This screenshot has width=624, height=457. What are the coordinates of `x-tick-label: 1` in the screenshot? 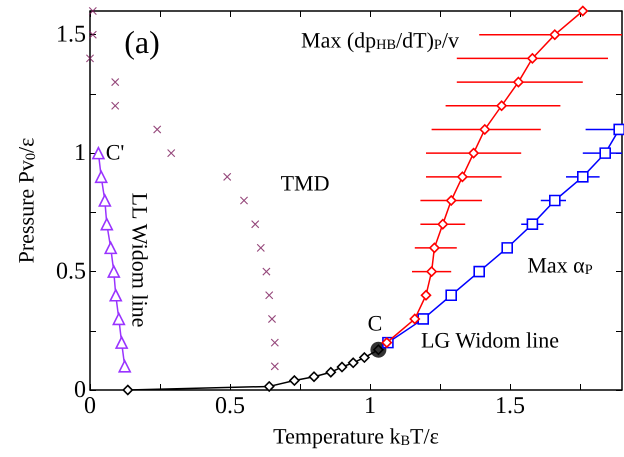 It's located at (370, 406).